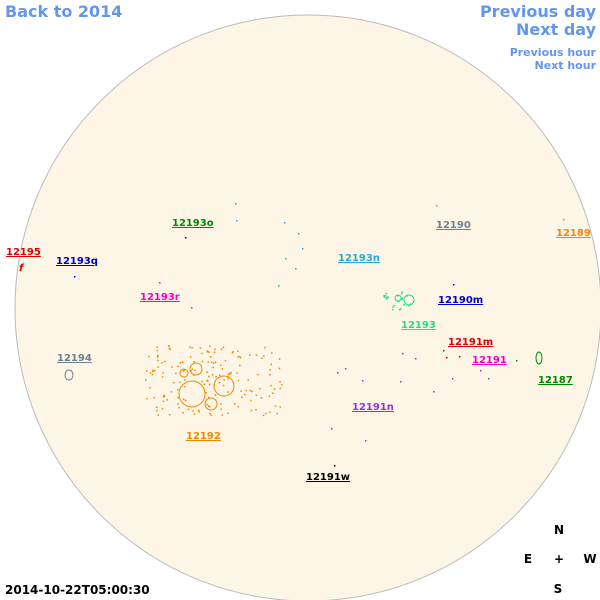 Image resolution: width=600 pixels, height=600 pixels. What do you see at coordinates (203, 436) in the screenshot?
I see `region-label: 12192` at bounding box center [203, 436].